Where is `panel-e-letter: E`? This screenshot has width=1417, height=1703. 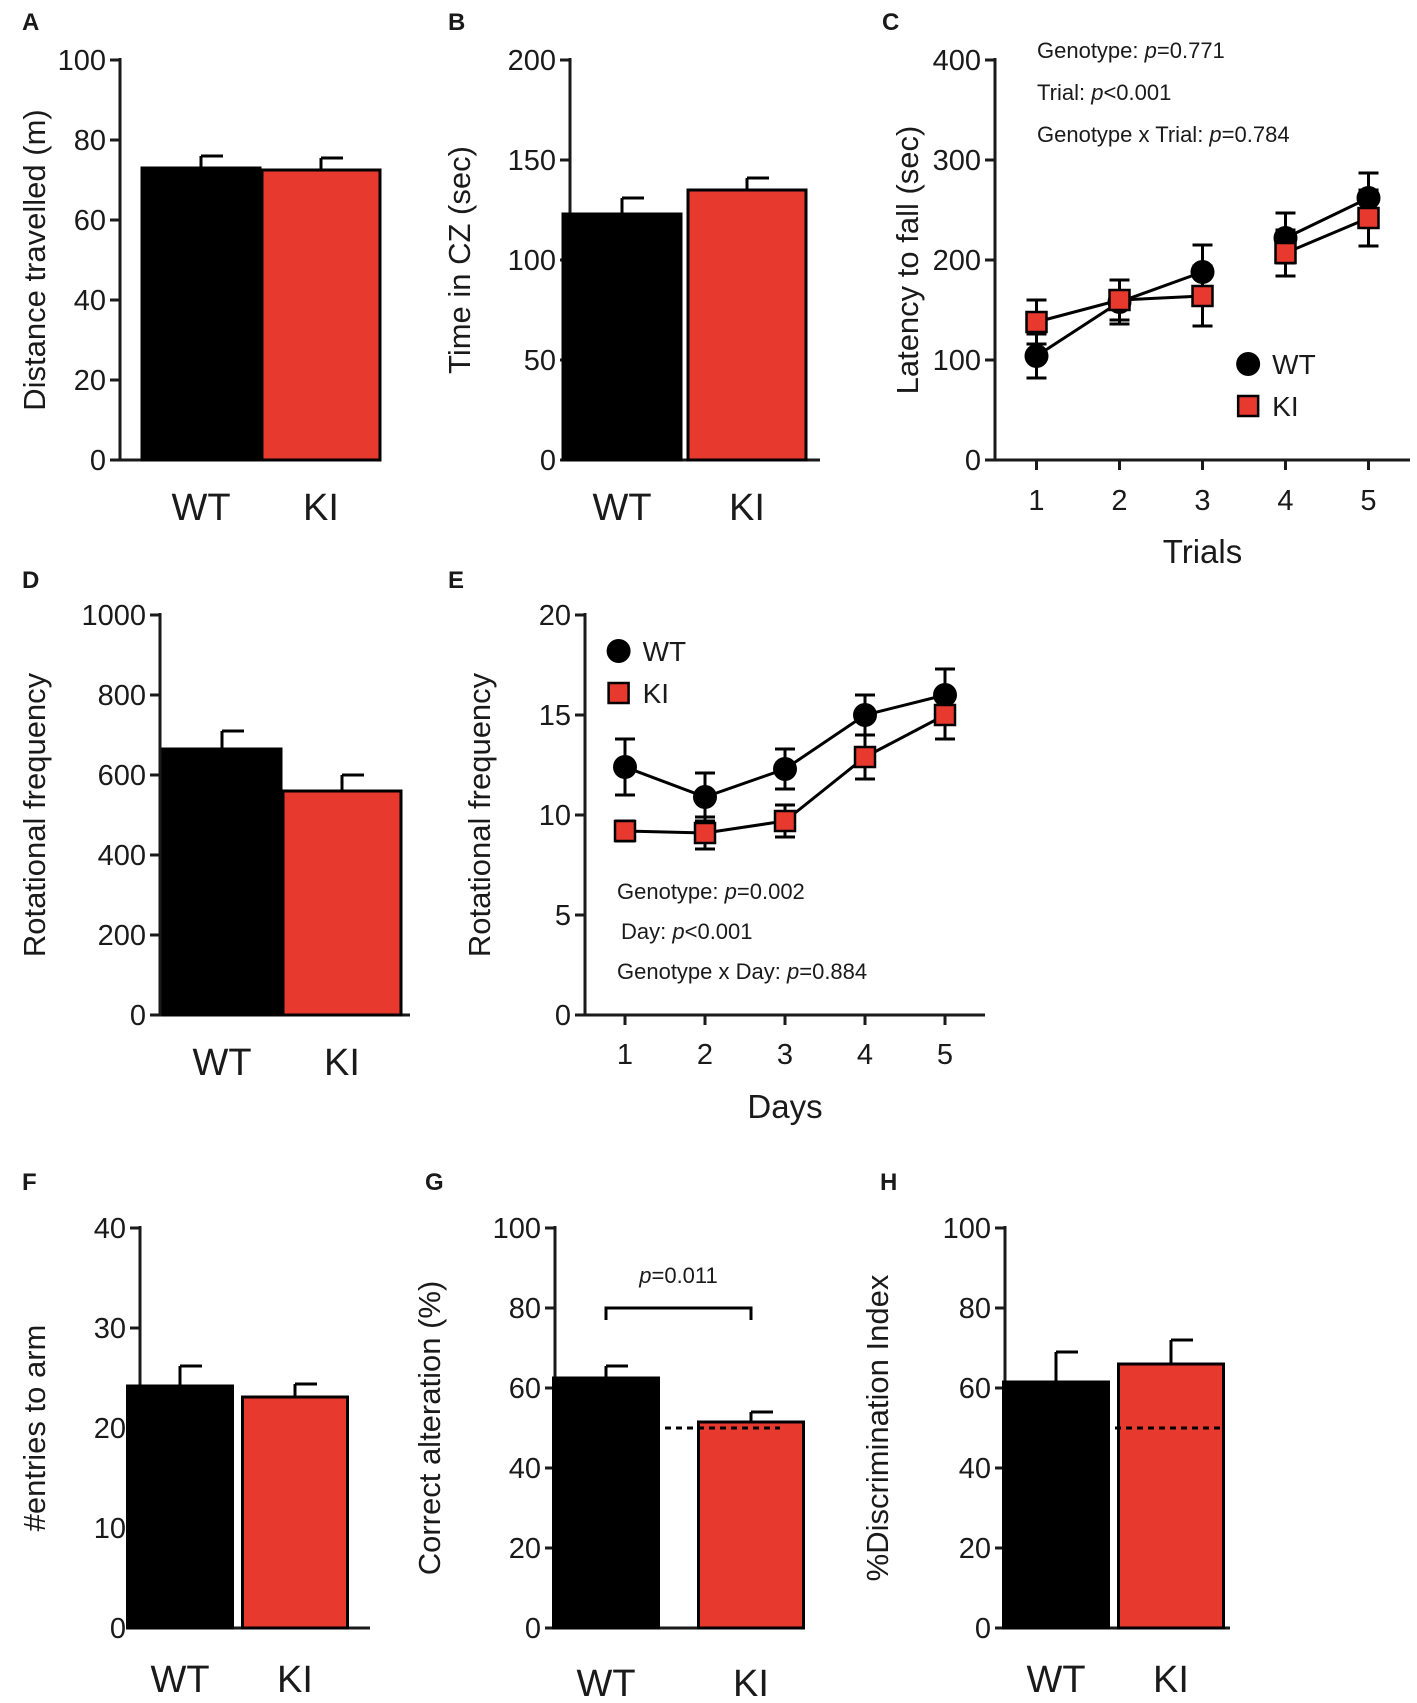
panel-e-letter: E is located at coordinates (456, 580).